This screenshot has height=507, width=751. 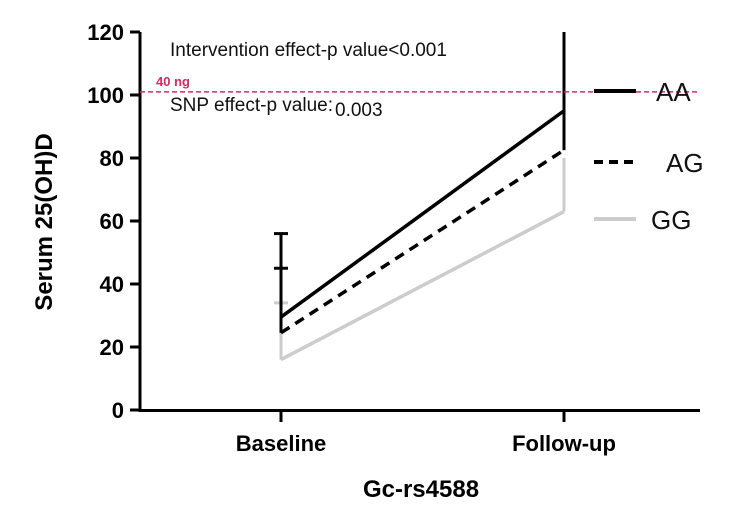 I want to click on legend-label-aa: AA, so click(x=673, y=92).